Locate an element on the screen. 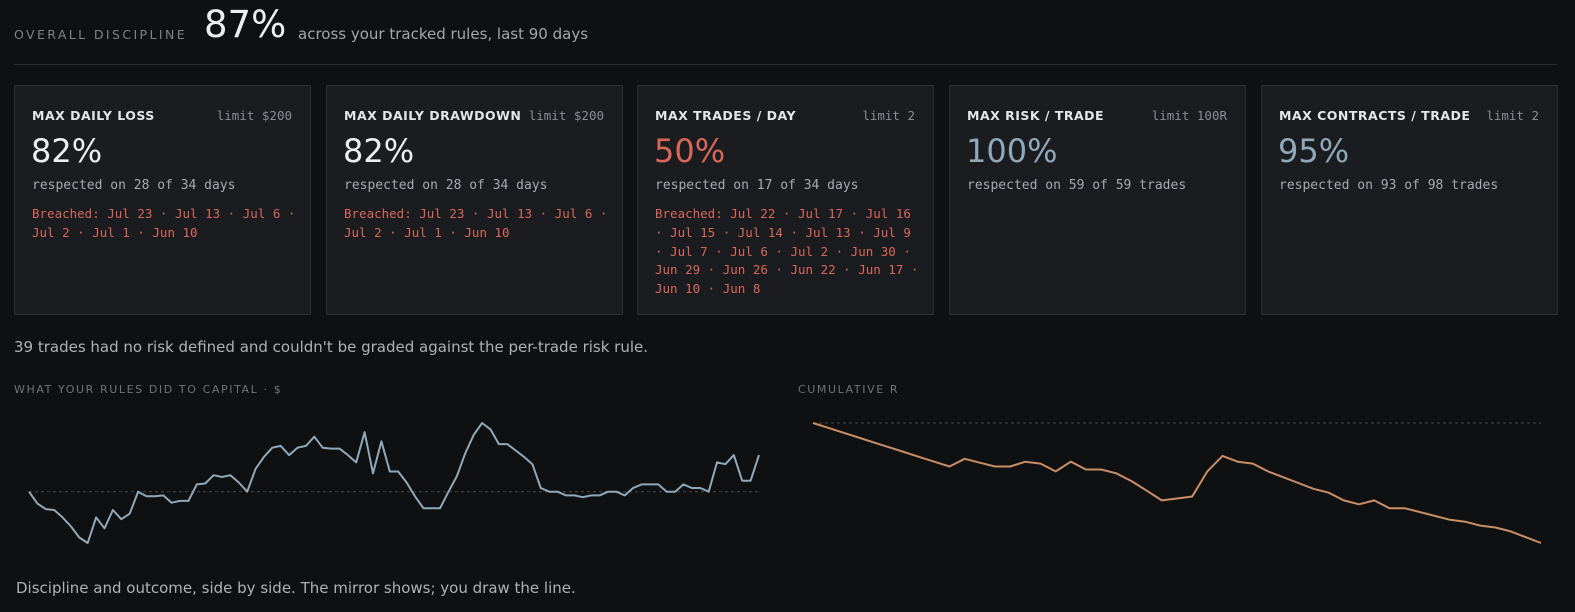  overall-discipline-value: 87% is located at coordinates (245, 24).